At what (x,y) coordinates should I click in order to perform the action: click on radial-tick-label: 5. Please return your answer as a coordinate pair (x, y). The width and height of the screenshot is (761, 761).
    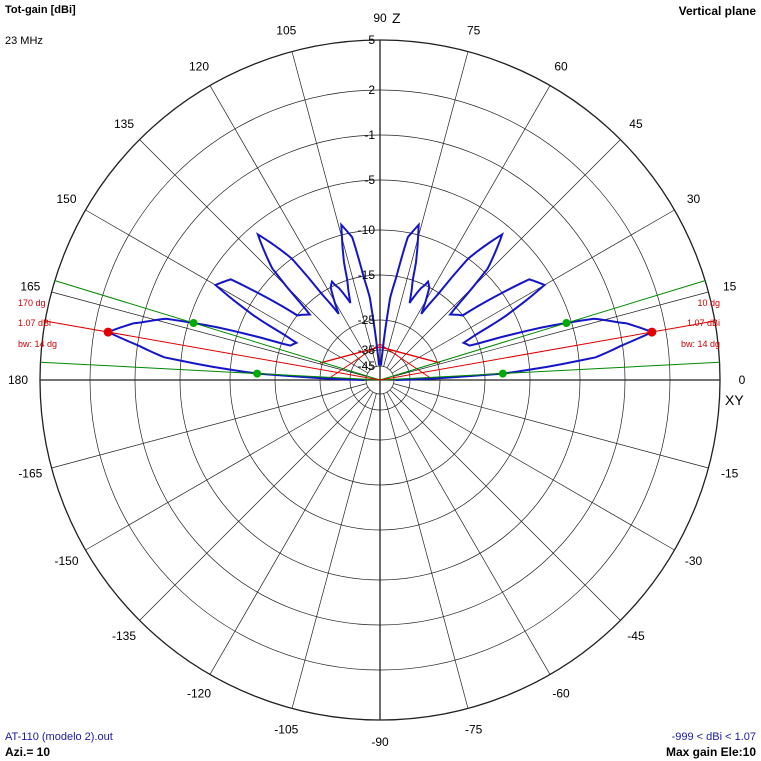
    Looking at the image, I should click on (371, 40).